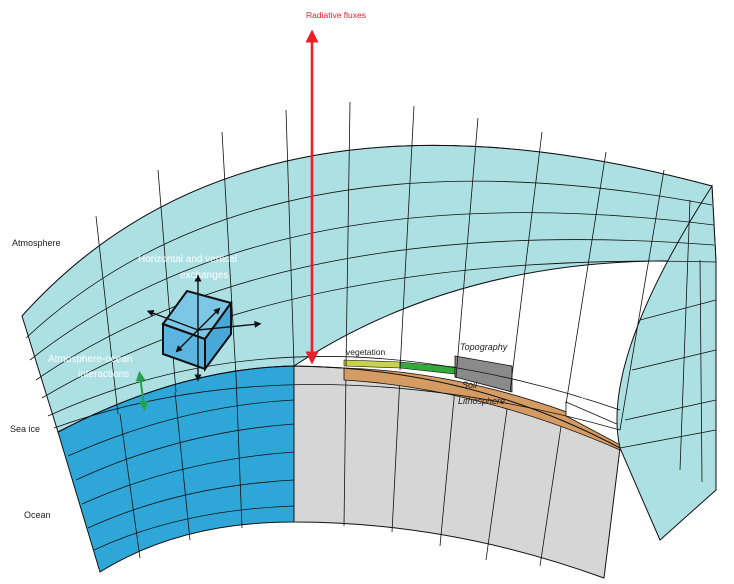  Describe the element at coordinates (25, 429) in the screenshot. I see `sea-ice-label: Sea ice` at that location.